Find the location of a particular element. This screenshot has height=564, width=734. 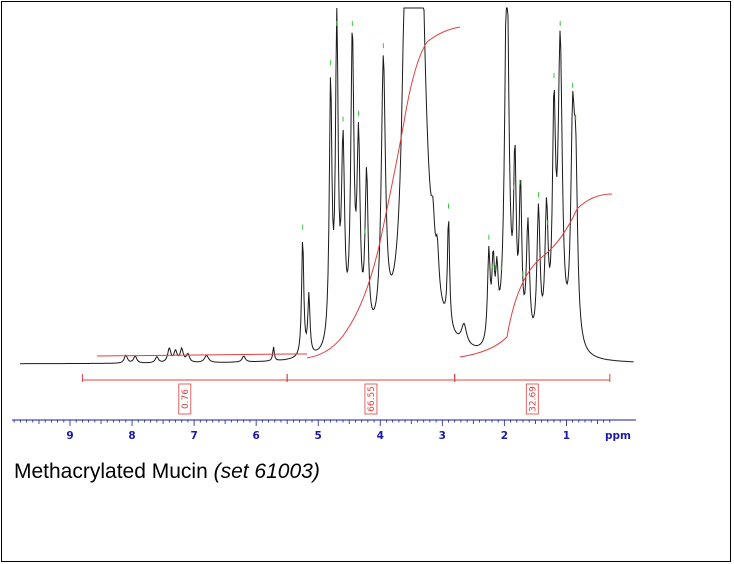

axis-tick-label: 6 is located at coordinates (255, 436).